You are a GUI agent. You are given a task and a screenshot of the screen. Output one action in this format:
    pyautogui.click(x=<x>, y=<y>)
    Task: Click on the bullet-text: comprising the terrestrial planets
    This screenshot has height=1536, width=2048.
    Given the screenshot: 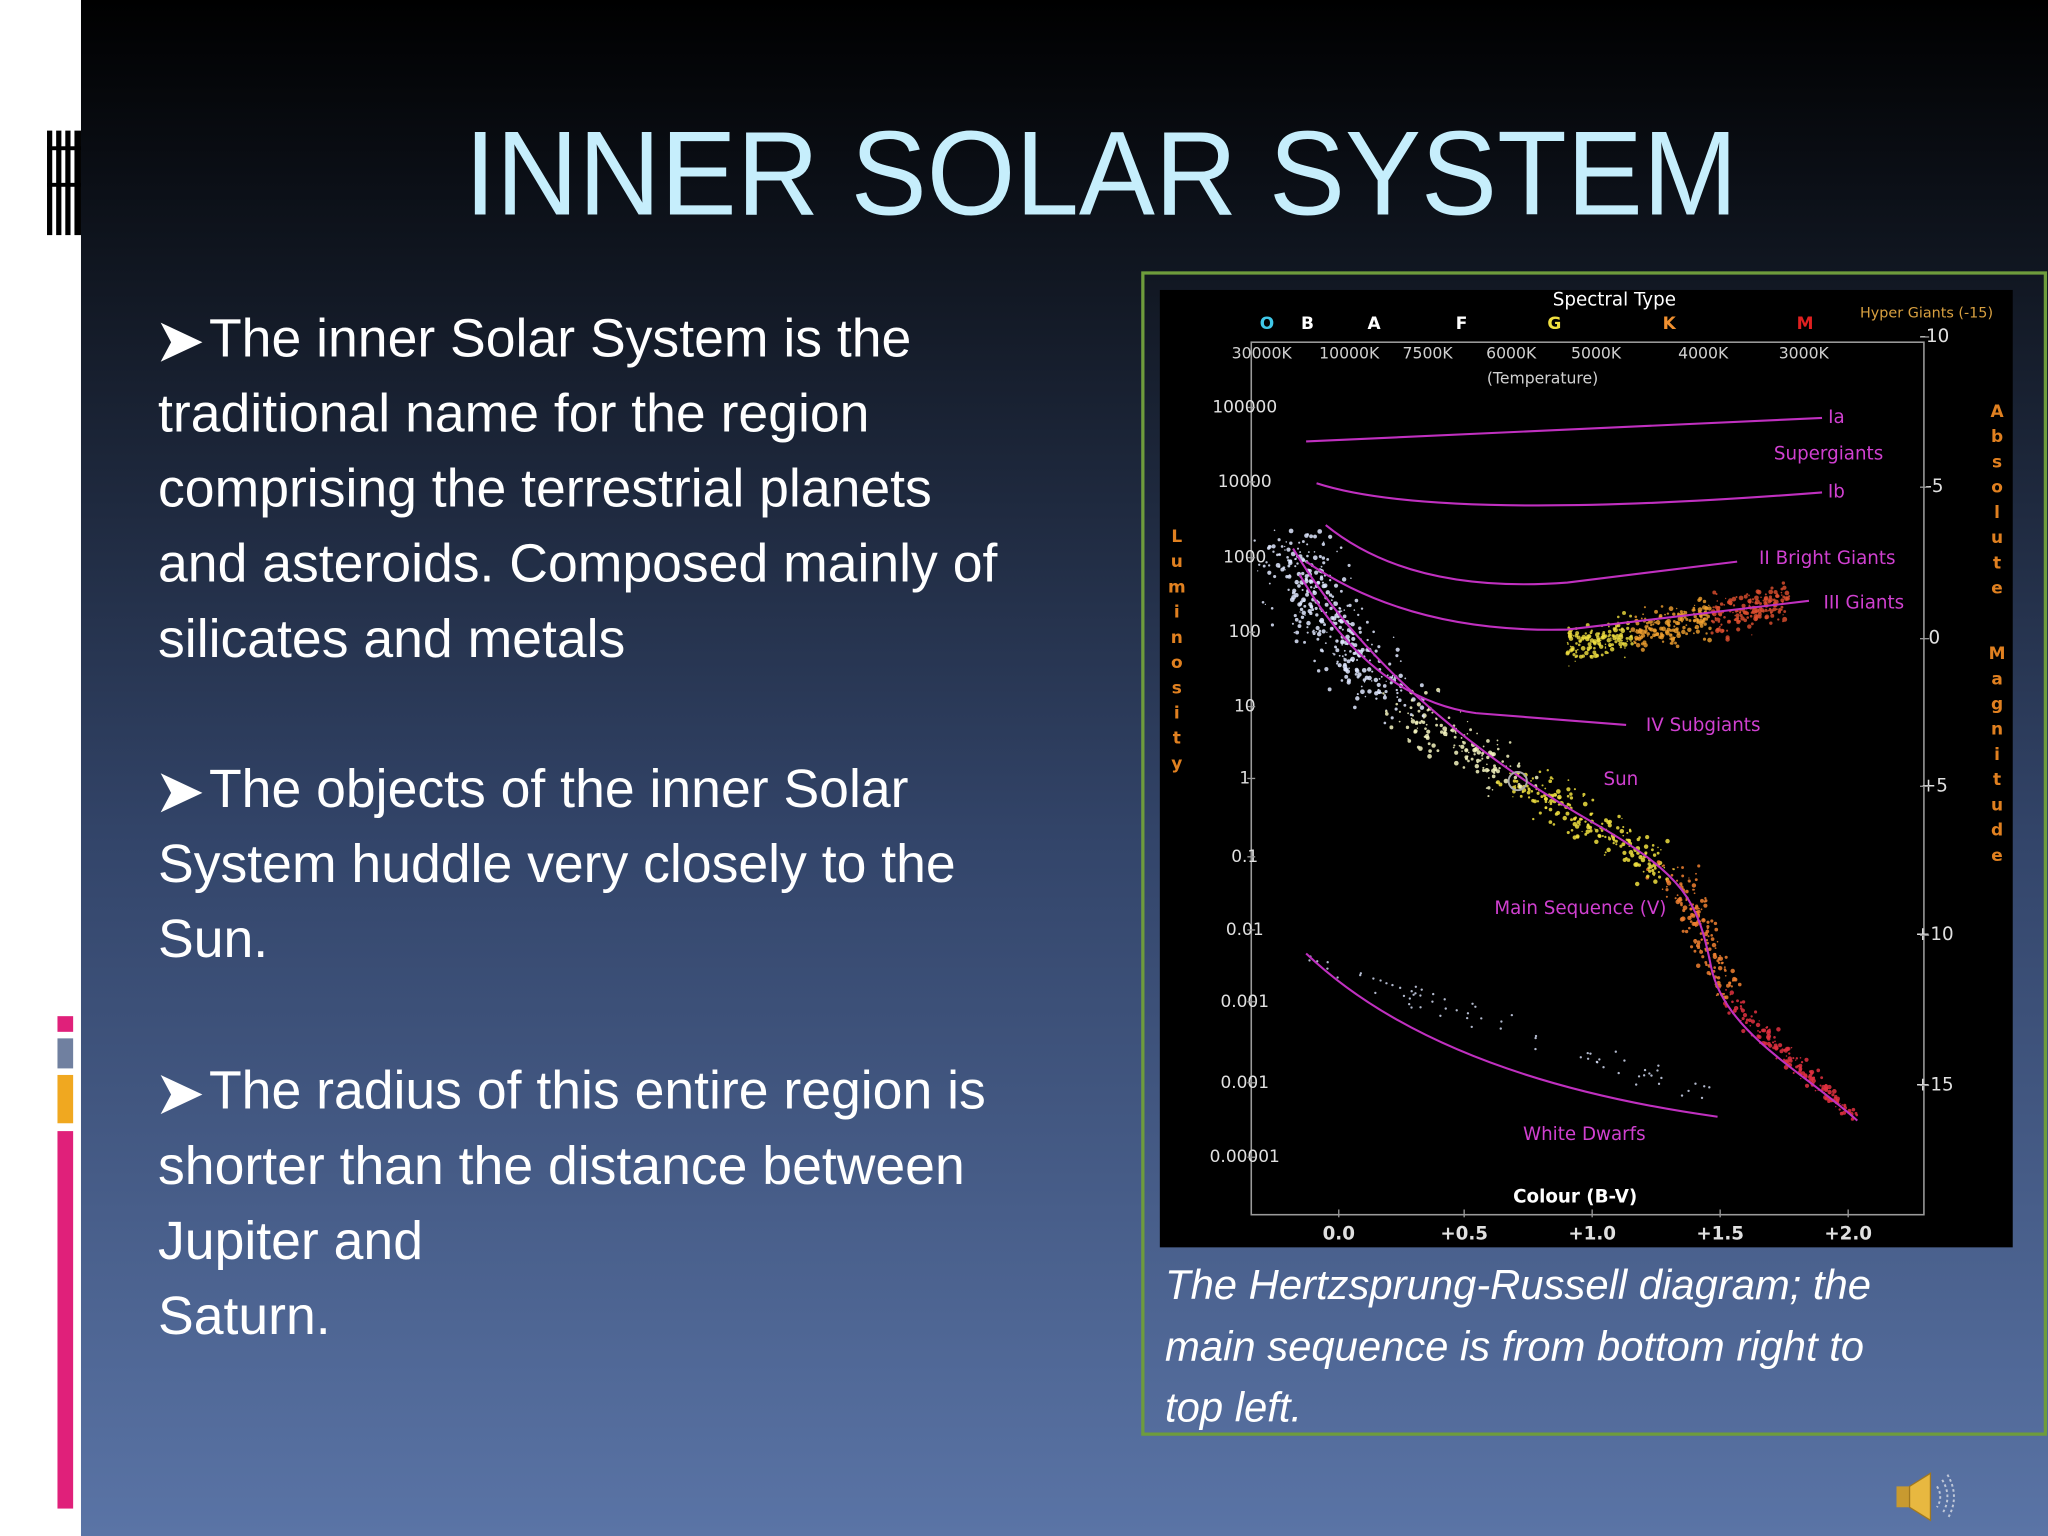 What is the action you would take?
    pyautogui.click(x=545, y=489)
    